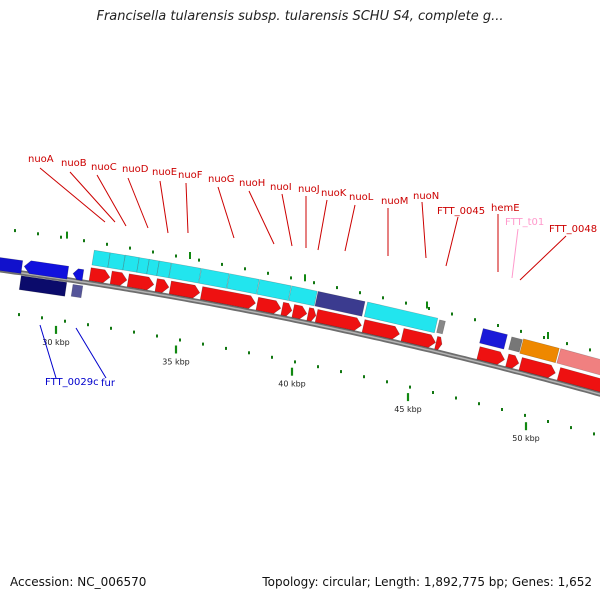 The height and width of the screenshot is (600, 600). What do you see at coordinates (176, 362) in the screenshot?
I see `tick-label: 35 kbp` at bounding box center [176, 362].